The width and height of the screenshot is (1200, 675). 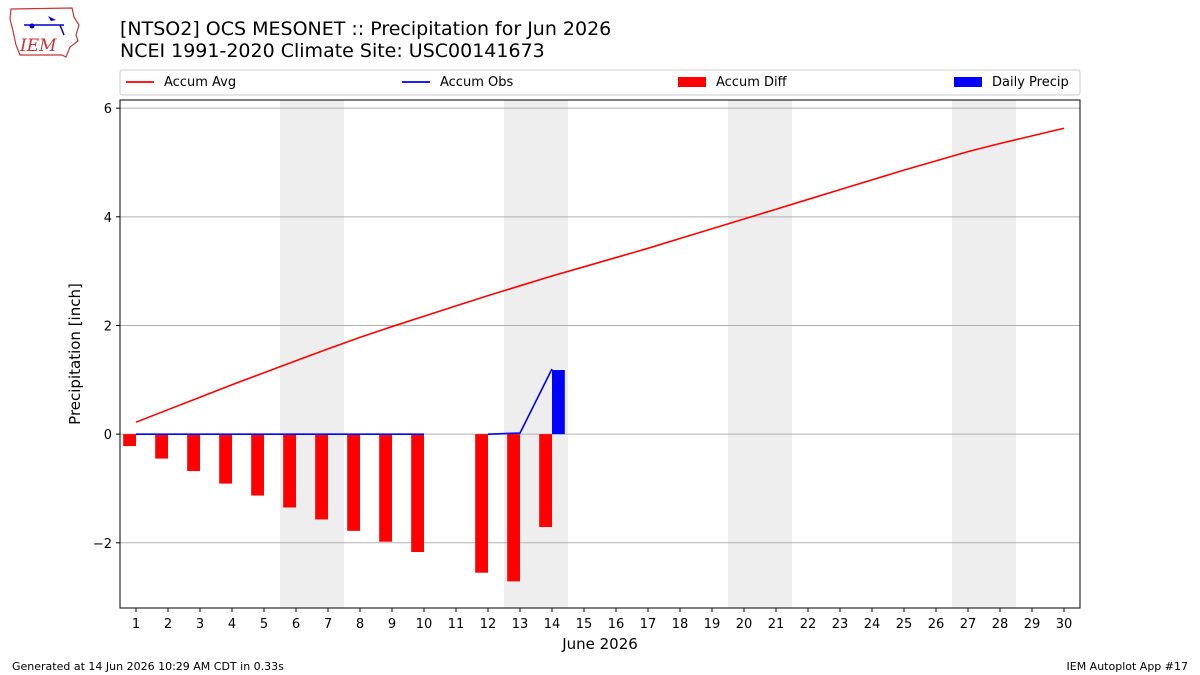 What do you see at coordinates (264, 624) in the screenshot?
I see `x-tick-label: 5` at bounding box center [264, 624].